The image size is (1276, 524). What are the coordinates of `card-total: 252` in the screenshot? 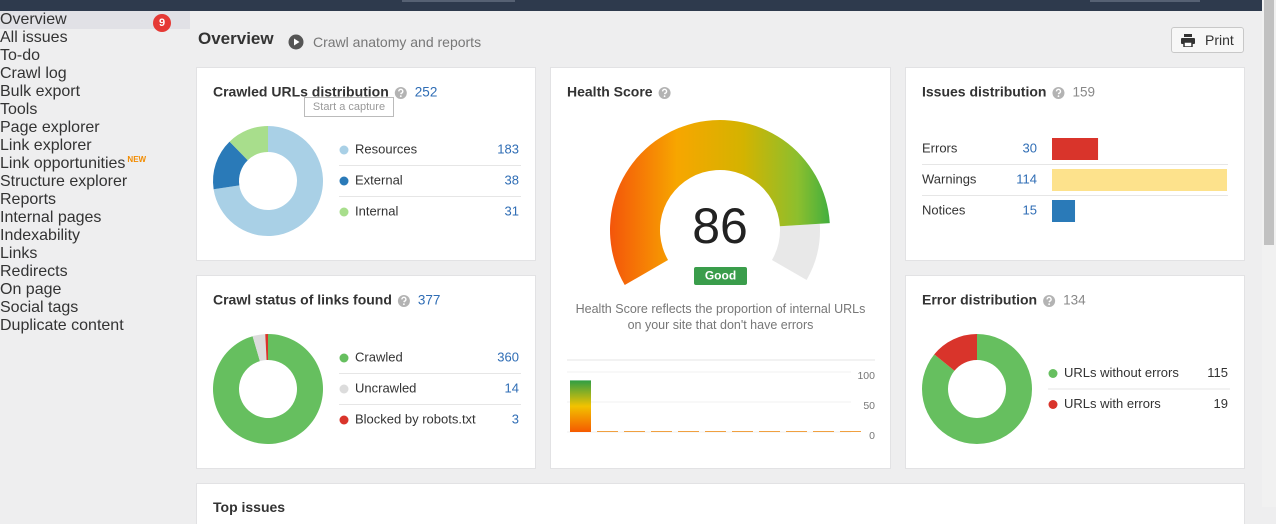 It's located at (426, 92).